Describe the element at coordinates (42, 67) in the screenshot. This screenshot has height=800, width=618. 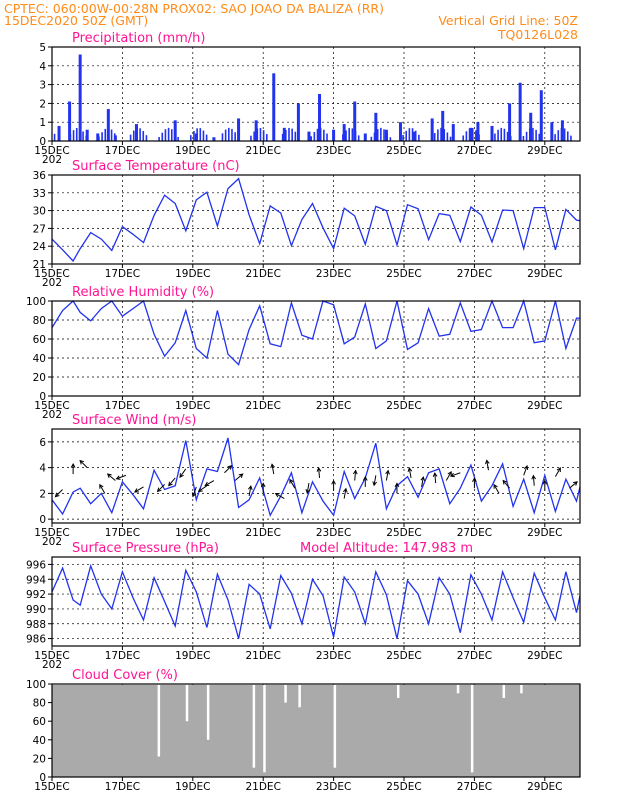
I see `y-tick-label: 4` at that location.